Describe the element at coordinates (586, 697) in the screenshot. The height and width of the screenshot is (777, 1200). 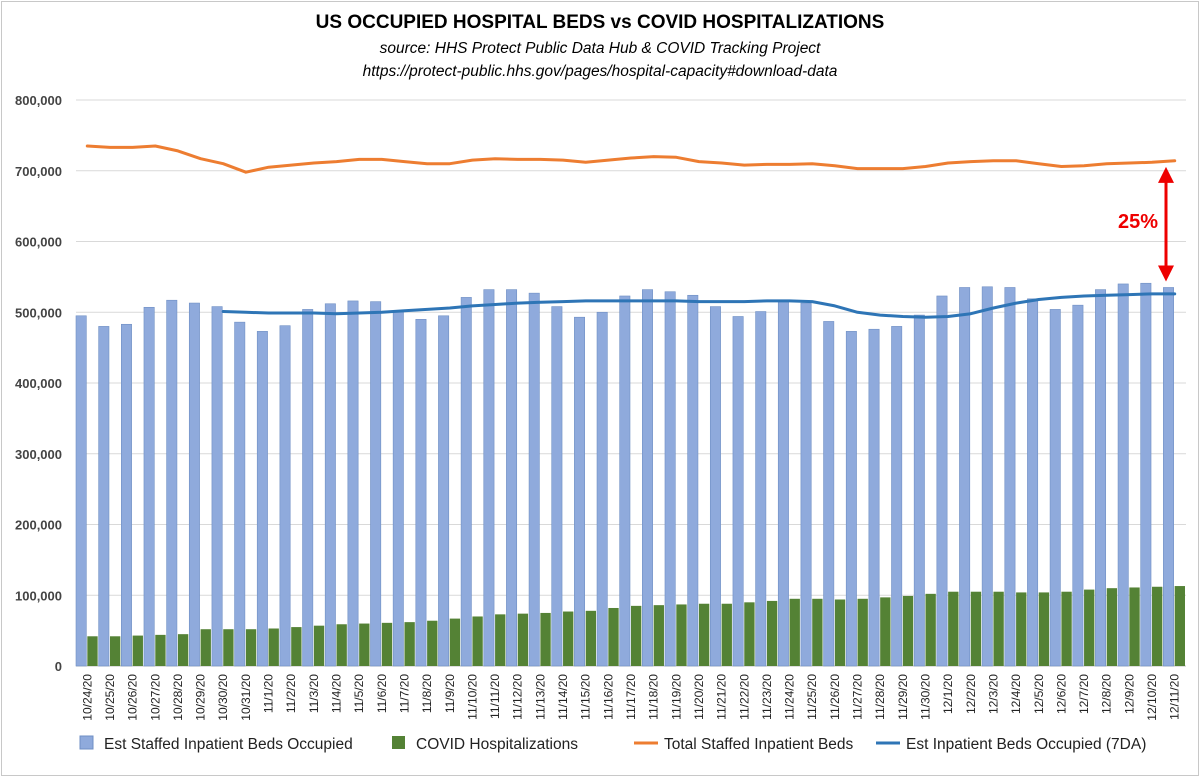
I see `x-tick-label: 11/15/20` at that location.